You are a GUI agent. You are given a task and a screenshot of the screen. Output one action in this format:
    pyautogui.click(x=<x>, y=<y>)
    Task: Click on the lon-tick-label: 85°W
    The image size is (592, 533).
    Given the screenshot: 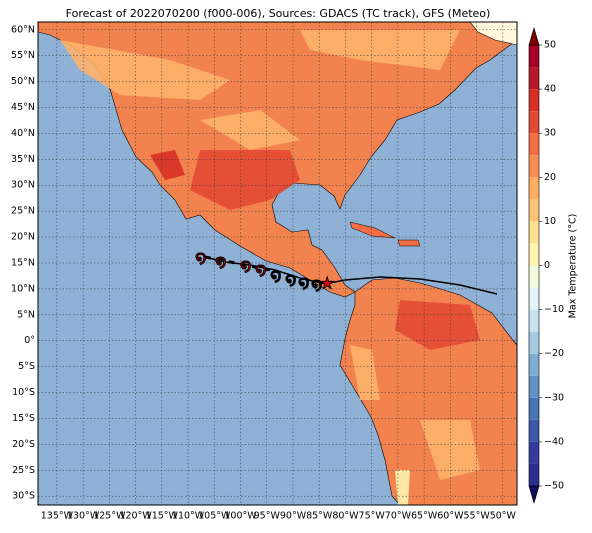 What is the action you would take?
    pyautogui.click(x=319, y=516)
    